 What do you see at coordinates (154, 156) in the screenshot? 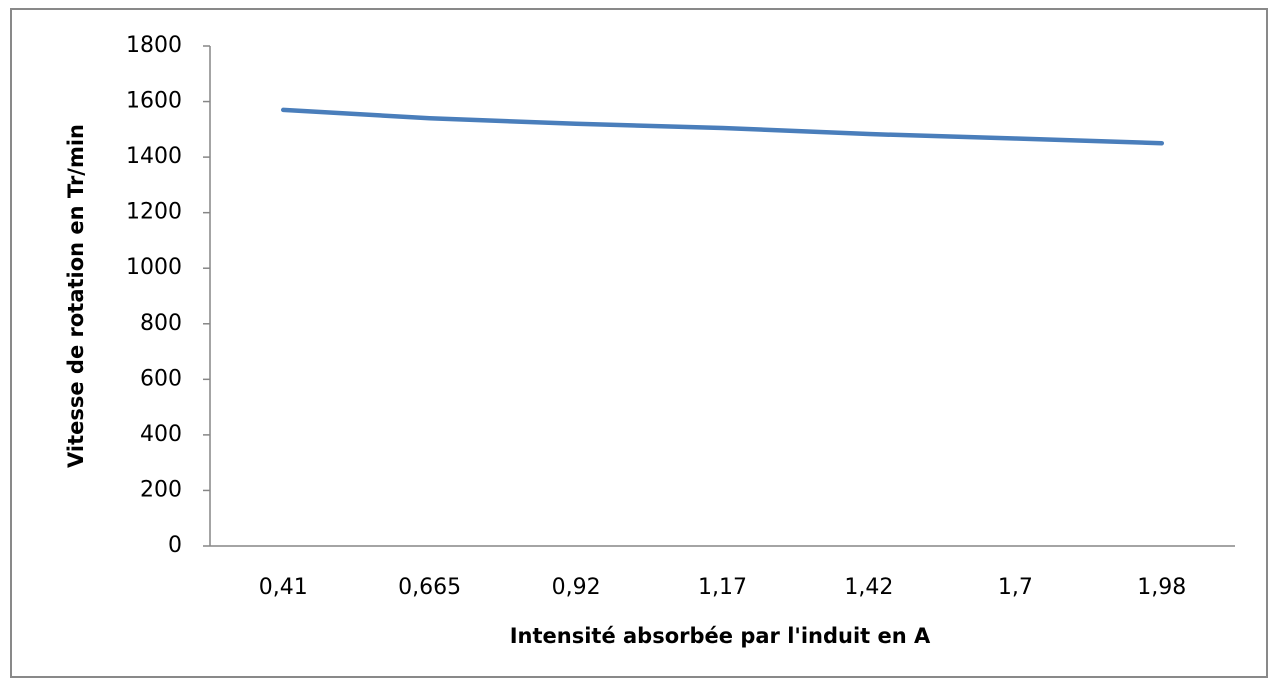
I see `y-tick-label: 1400` at bounding box center [154, 156].